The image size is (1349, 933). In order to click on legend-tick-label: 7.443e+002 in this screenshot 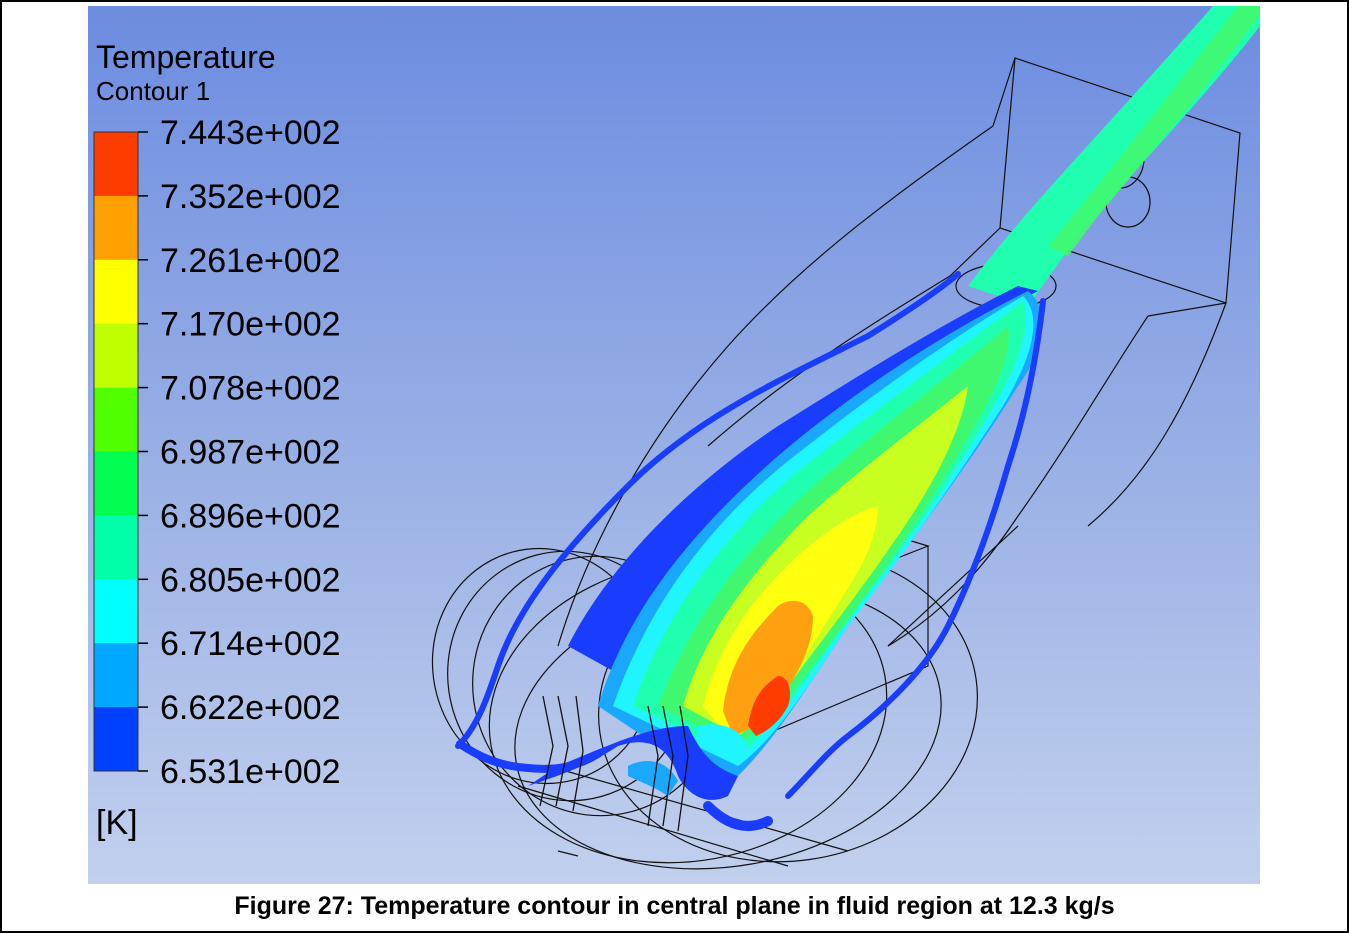, I will do `click(250, 133)`.